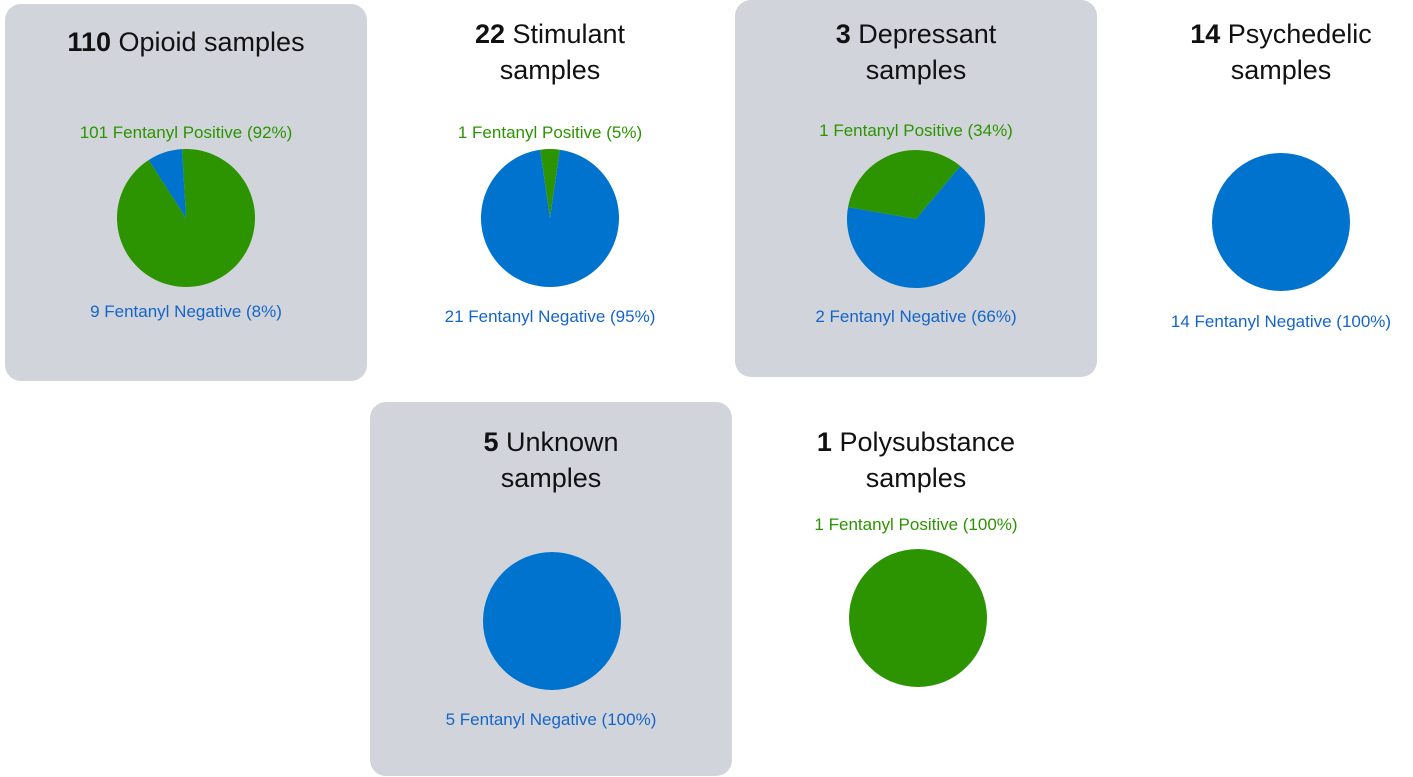 This screenshot has height=777, width=1413. Describe the element at coordinates (843, 34) in the screenshot. I see `sample-count: 3` at that location.